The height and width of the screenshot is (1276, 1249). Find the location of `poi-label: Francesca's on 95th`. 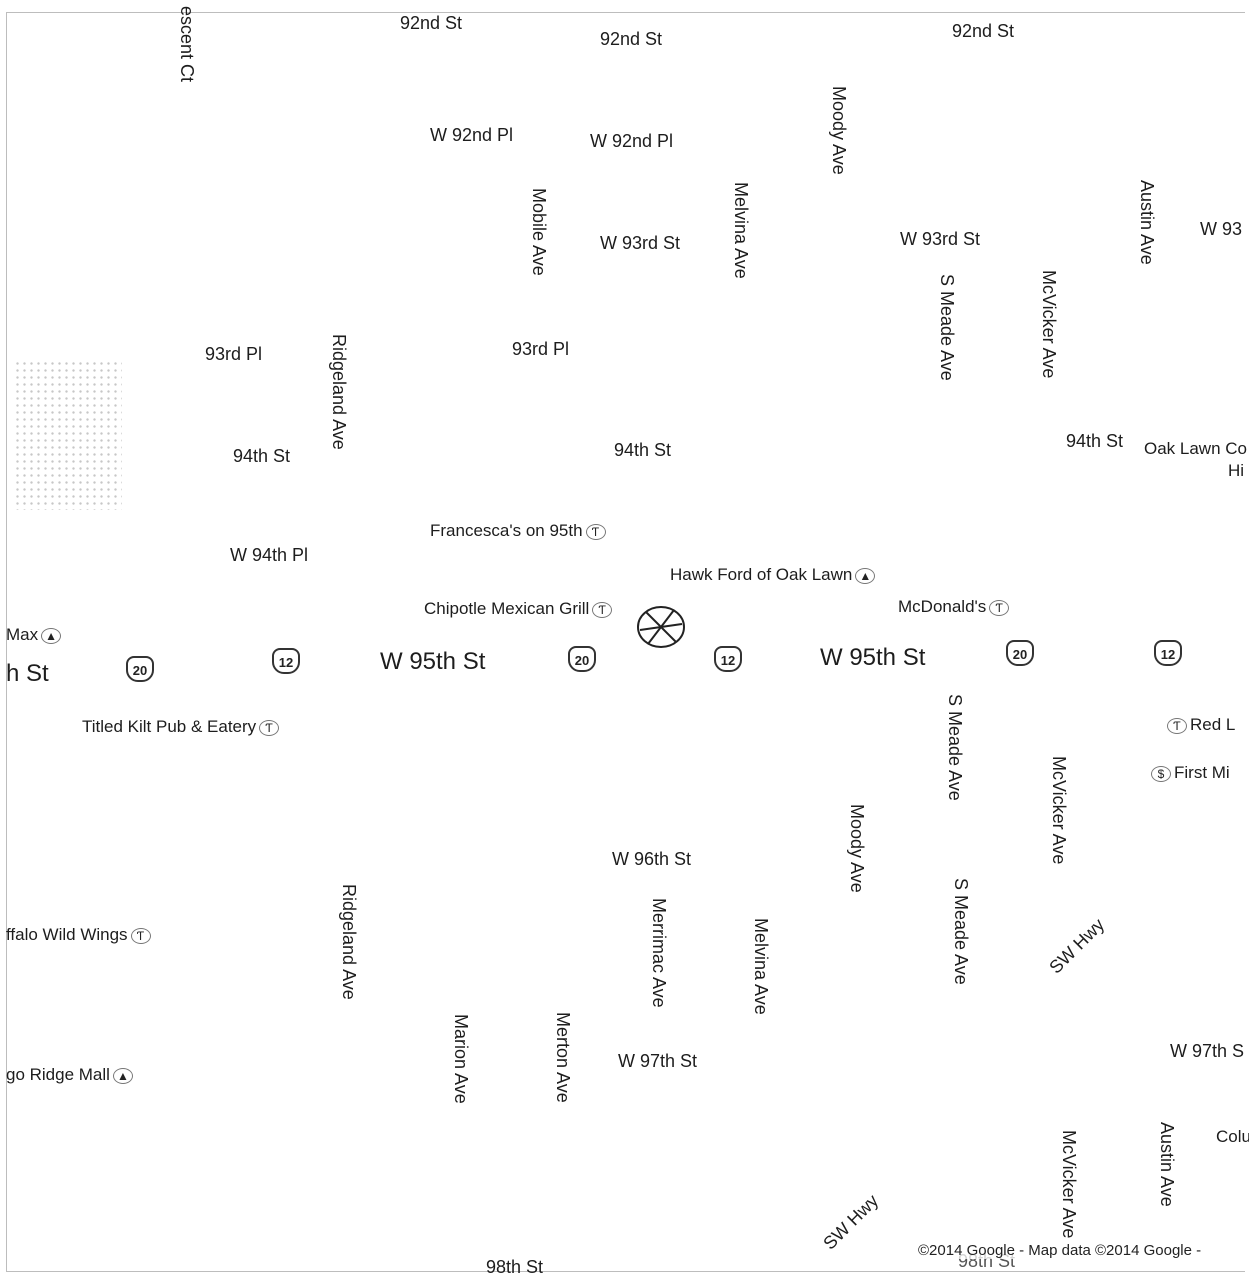

poi-label: Francesca's on 95th is located at coordinates (506, 530).